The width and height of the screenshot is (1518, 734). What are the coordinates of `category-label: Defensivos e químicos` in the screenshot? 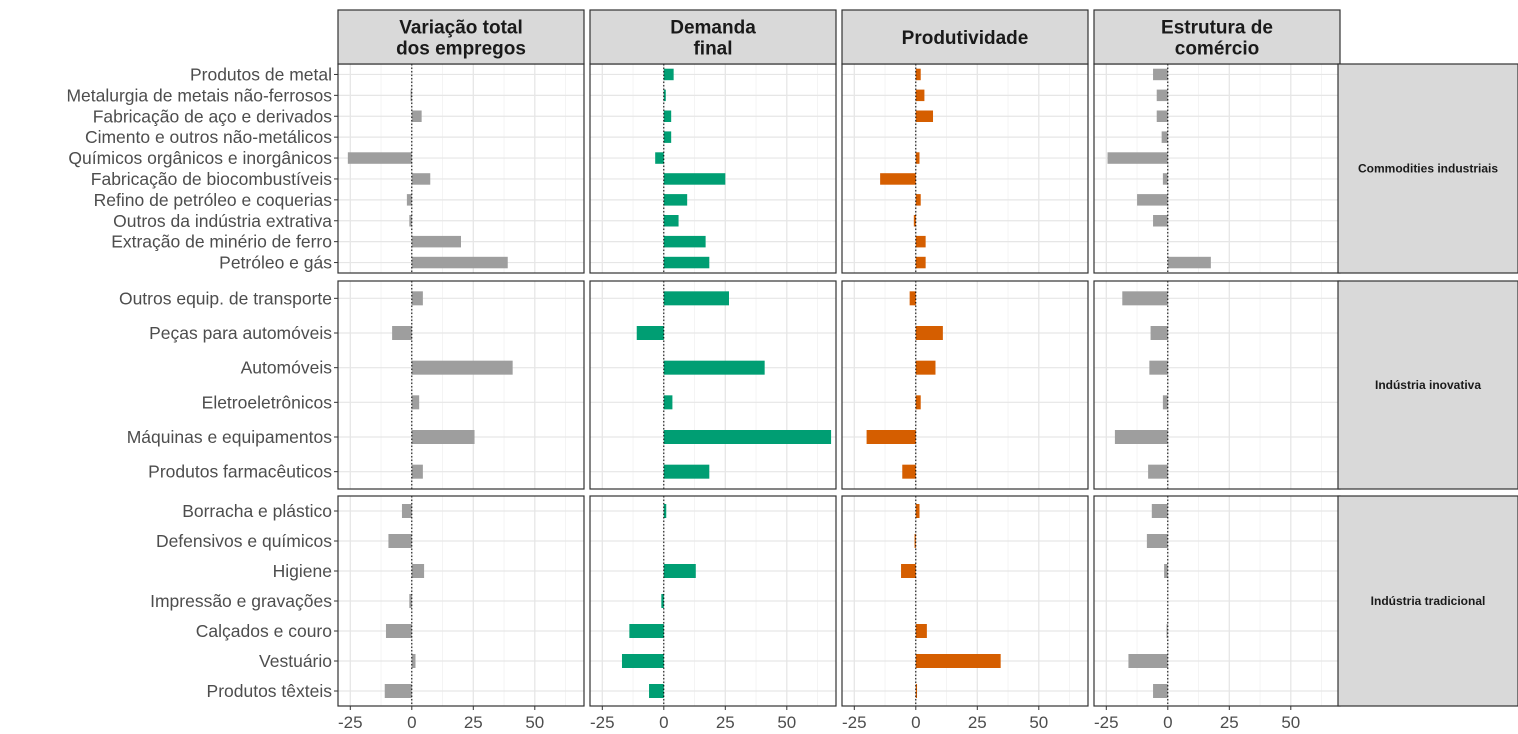 It's located at (244, 541).